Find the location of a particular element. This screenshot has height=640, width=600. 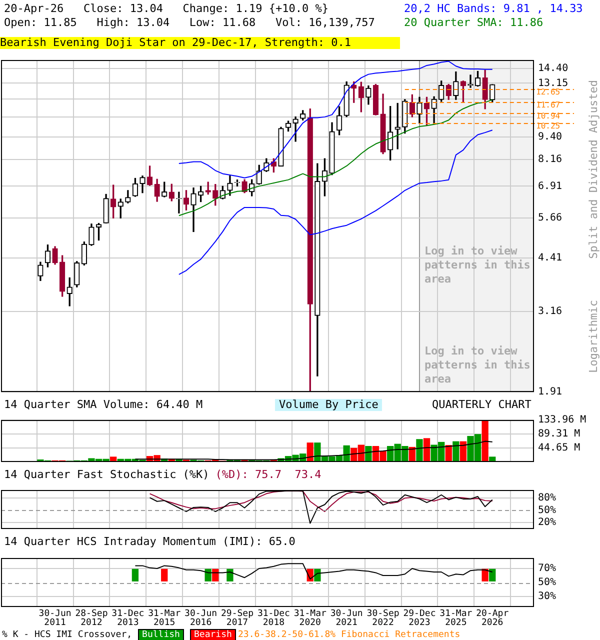

y-tick-label: 44.65 M is located at coordinates (559, 448).